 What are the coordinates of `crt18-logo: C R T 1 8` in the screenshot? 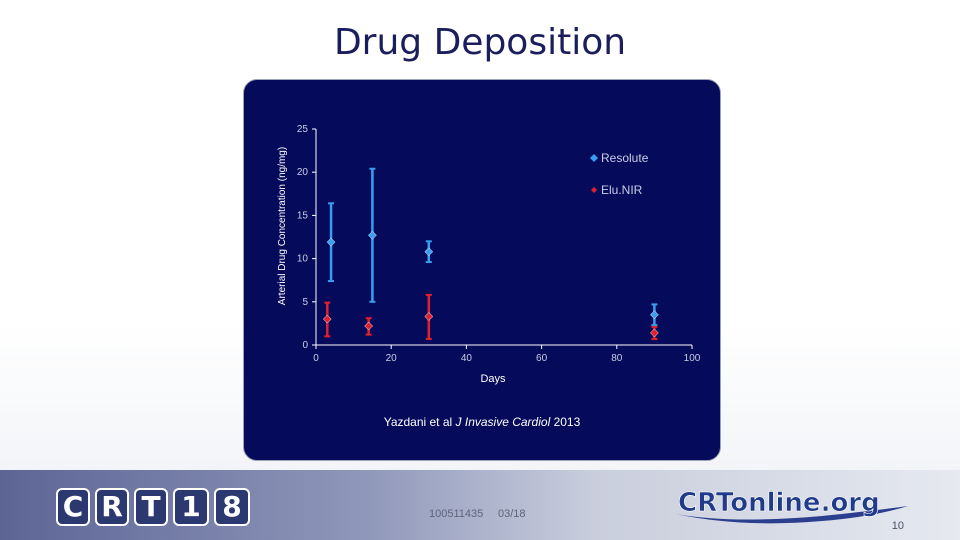 It's located at (153, 507).